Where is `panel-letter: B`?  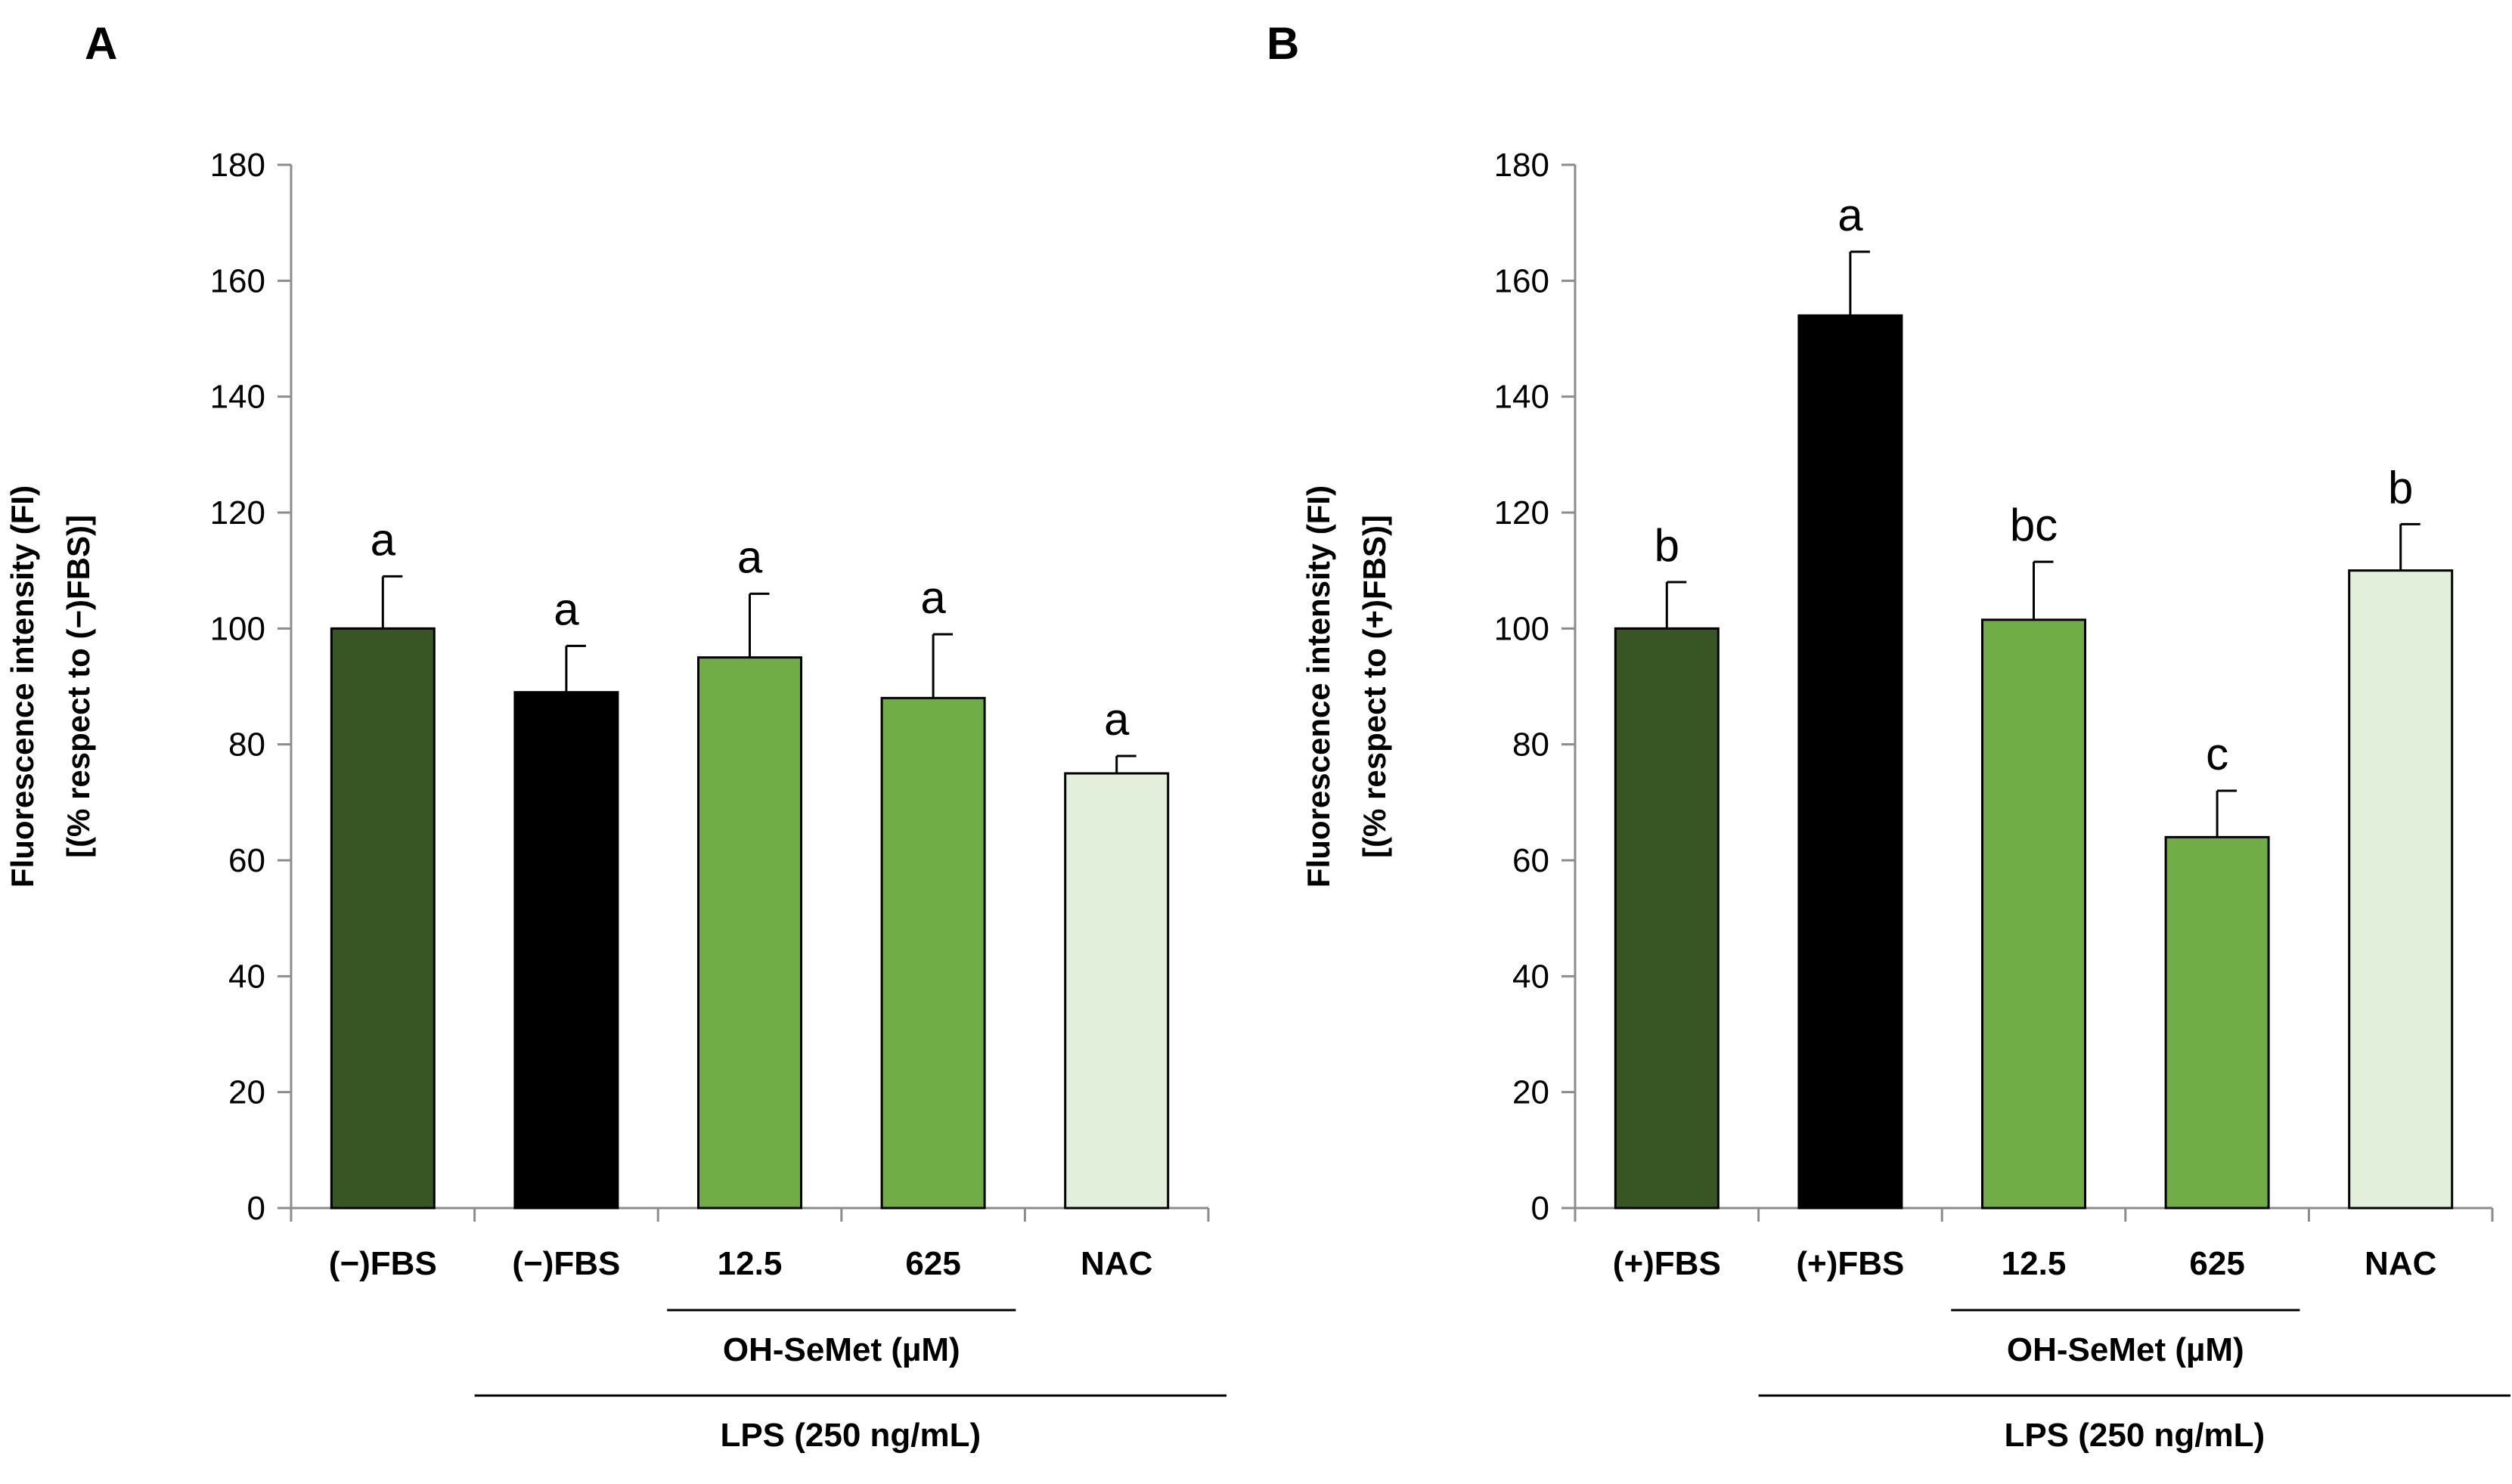
panel-letter: B is located at coordinates (1283, 43).